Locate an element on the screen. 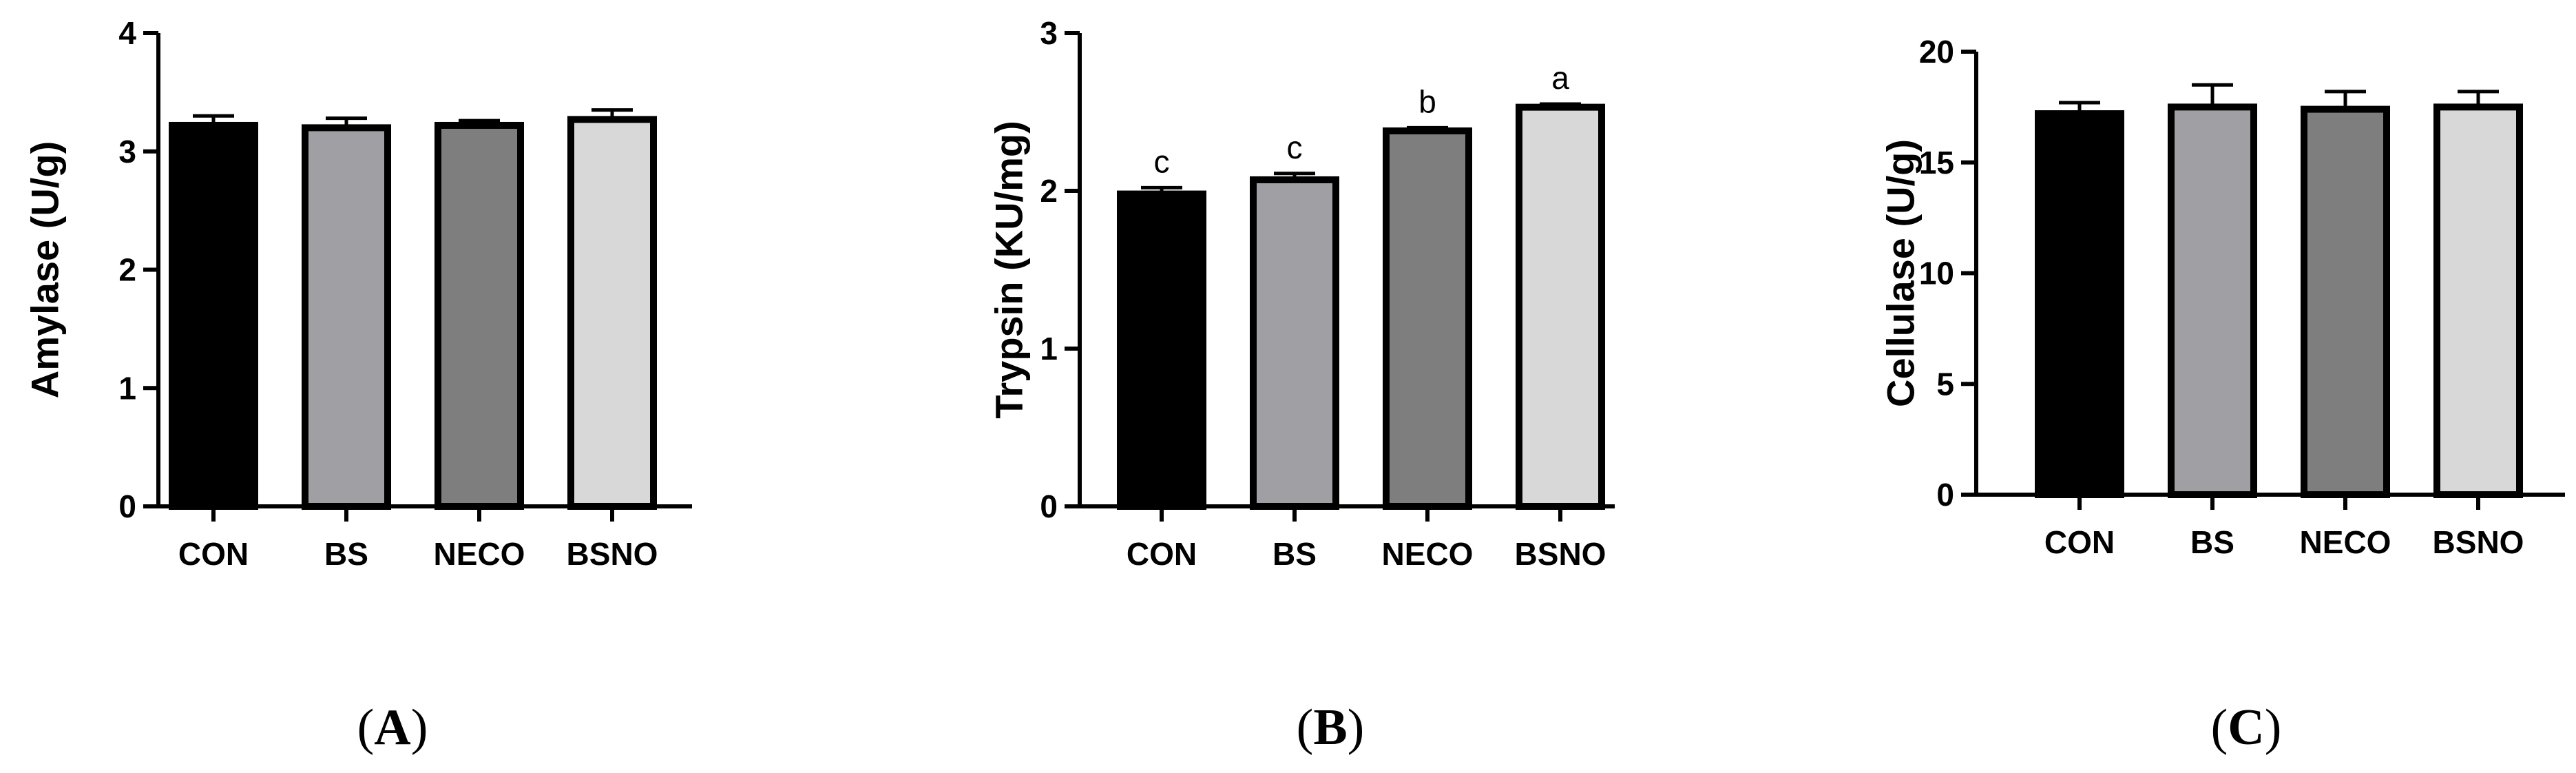 The height and width of the screenshot is (773, 2576). significance-letter: a is located at coordinates (1560, 78).